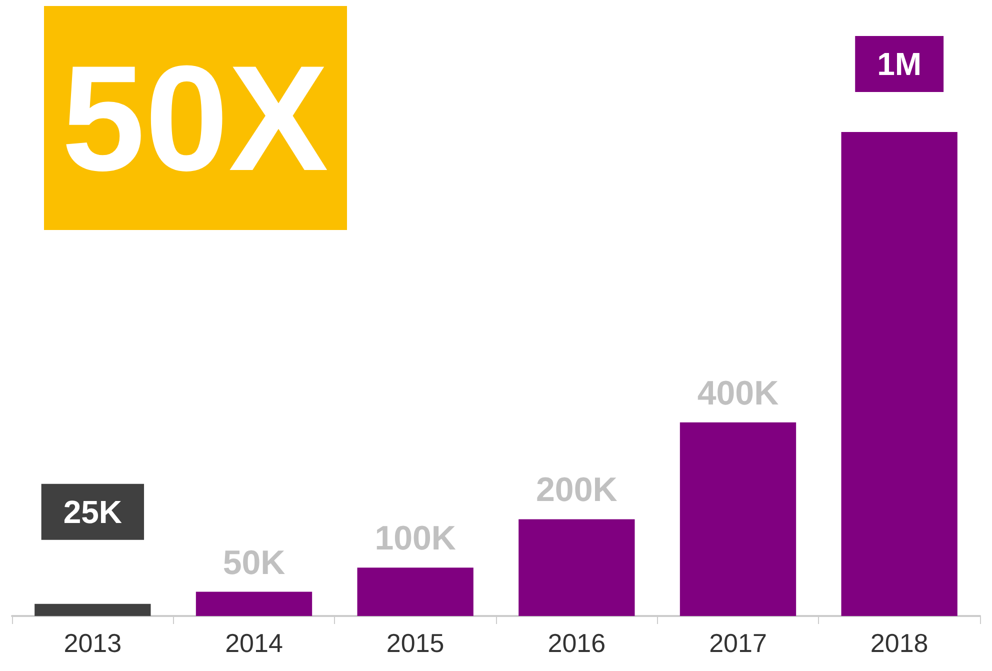  I want to click on data-label: 1M, so click(899, 64).